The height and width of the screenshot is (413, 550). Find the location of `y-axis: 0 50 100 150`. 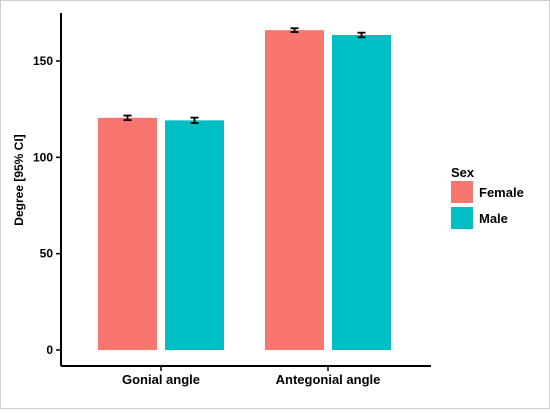

y-axis: 0 50 100 150 is located at coordinates (47, 189).